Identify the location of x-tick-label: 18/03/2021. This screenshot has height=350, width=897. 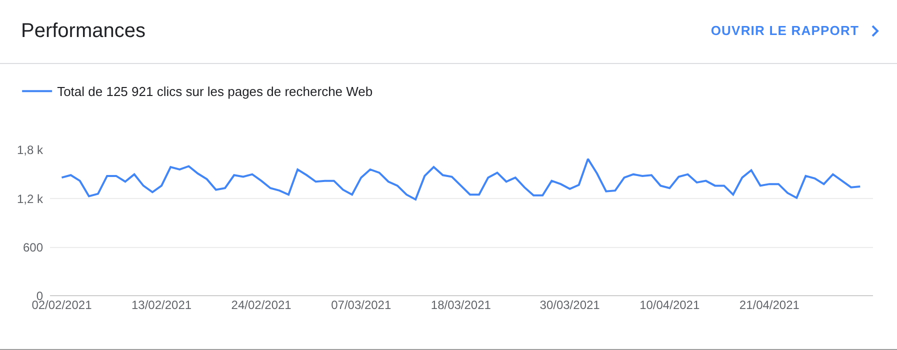
(461, 305).